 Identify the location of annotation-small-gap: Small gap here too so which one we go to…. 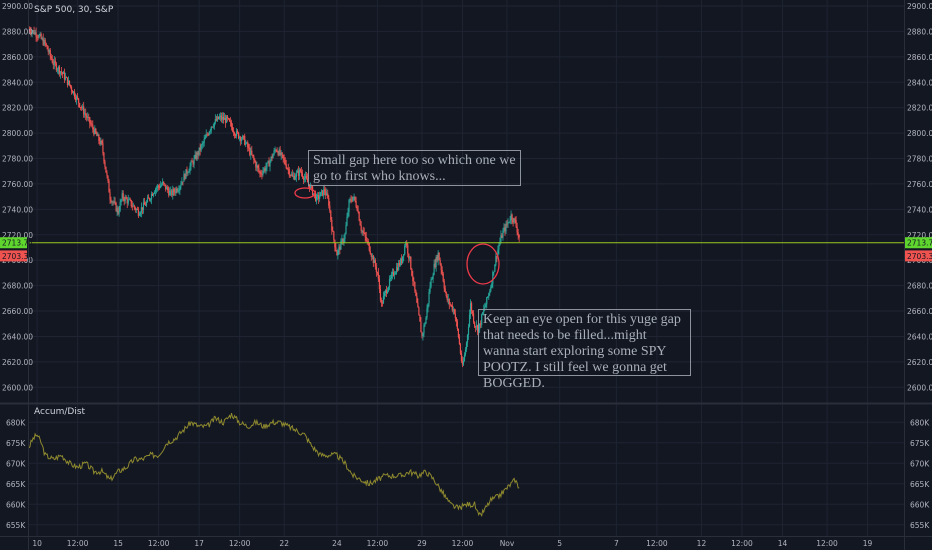
(414, 168).